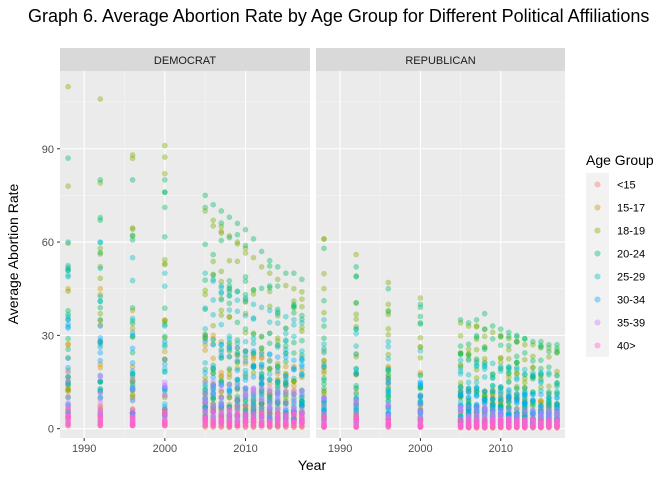 Image resolution: width=672 pixels, height=480 pixels. I want to click on legend-key-point, so click(597, 322).